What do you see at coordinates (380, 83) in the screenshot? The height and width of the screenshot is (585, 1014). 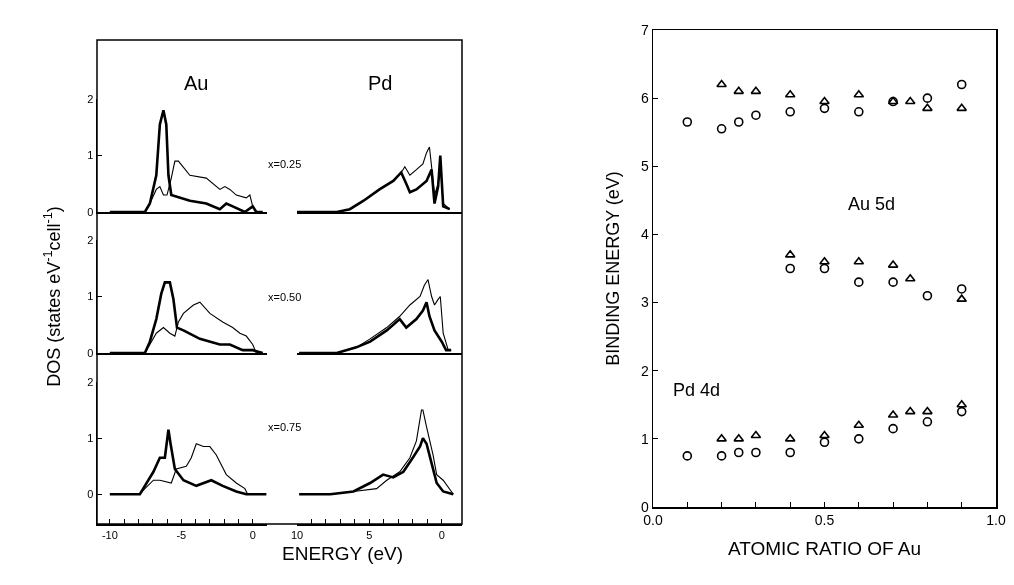 I see `chart-title: Pd` at bounding box center [380, 83].